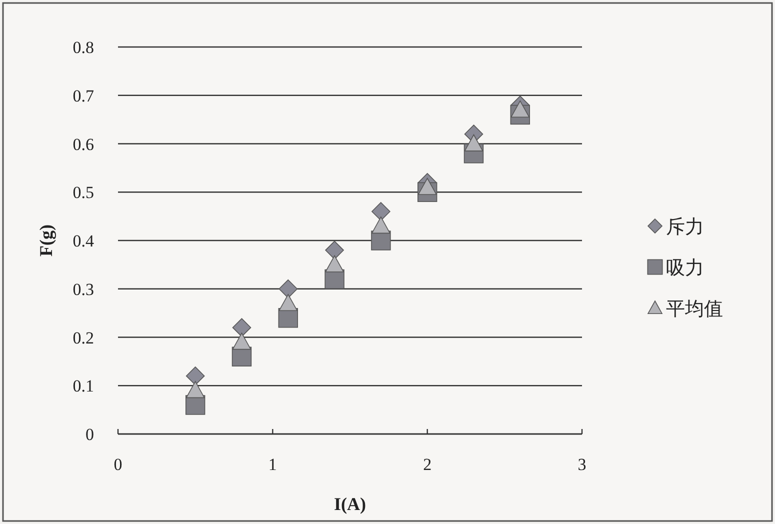 The width and height of the screenshot is (775, 524). I want to click on y-tick-label: 0.3, so click(83, 289).